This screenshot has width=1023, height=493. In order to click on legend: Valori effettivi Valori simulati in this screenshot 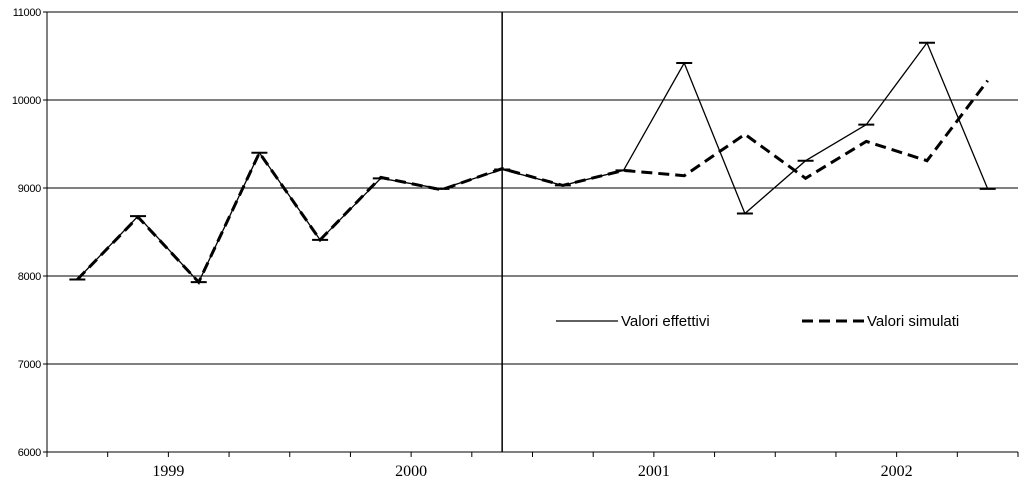, I will do `click(757, 321)`.